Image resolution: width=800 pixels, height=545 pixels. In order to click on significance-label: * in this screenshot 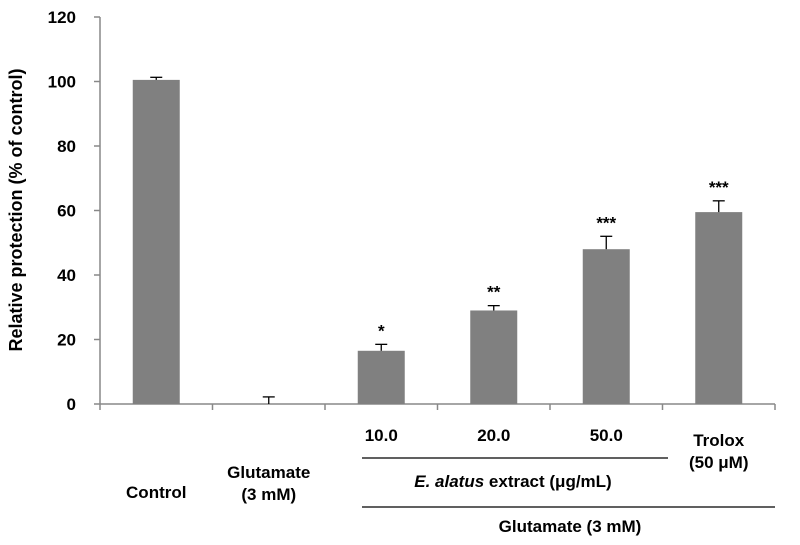, I will do `click(381, 330)`.